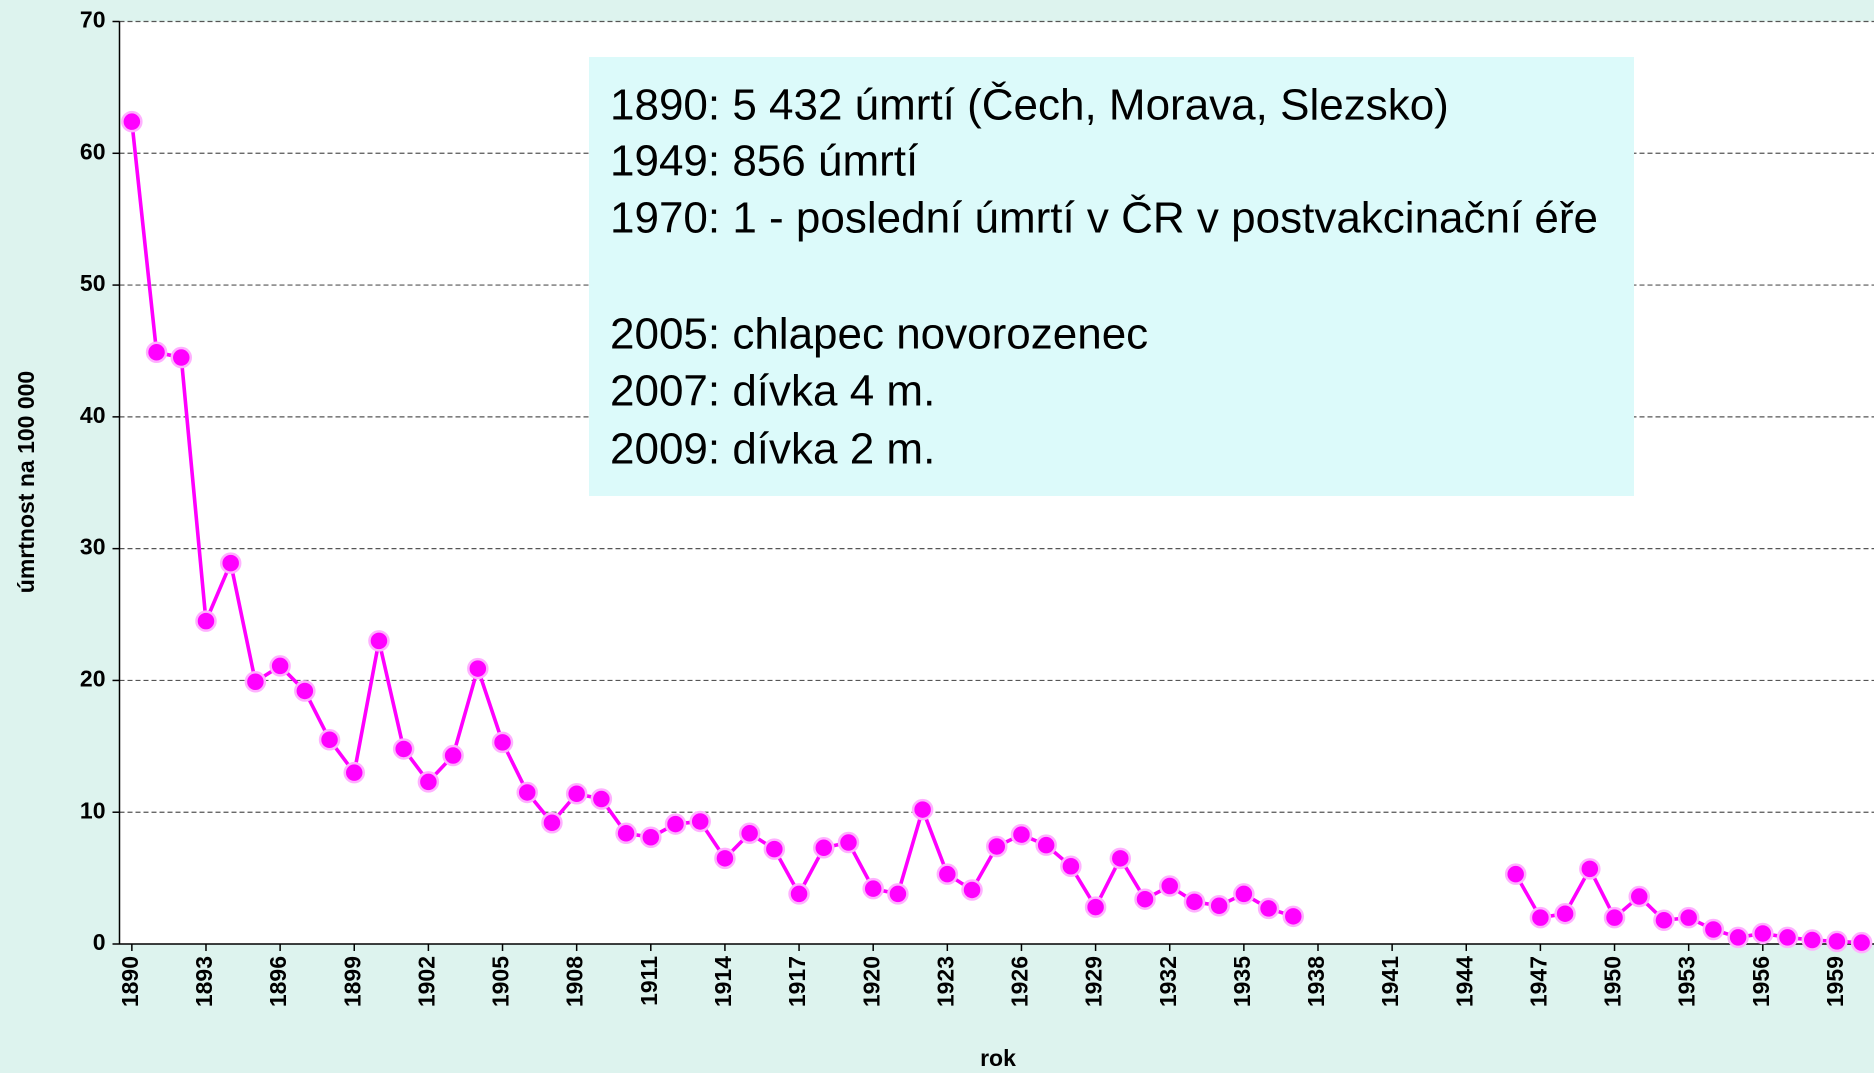 Image resolution: width=1874 pixels, height=1073 pixels. Describe the element at coordinates (1687, 981) in the screenshot. I see `x-tick-label: 1953` at that location.